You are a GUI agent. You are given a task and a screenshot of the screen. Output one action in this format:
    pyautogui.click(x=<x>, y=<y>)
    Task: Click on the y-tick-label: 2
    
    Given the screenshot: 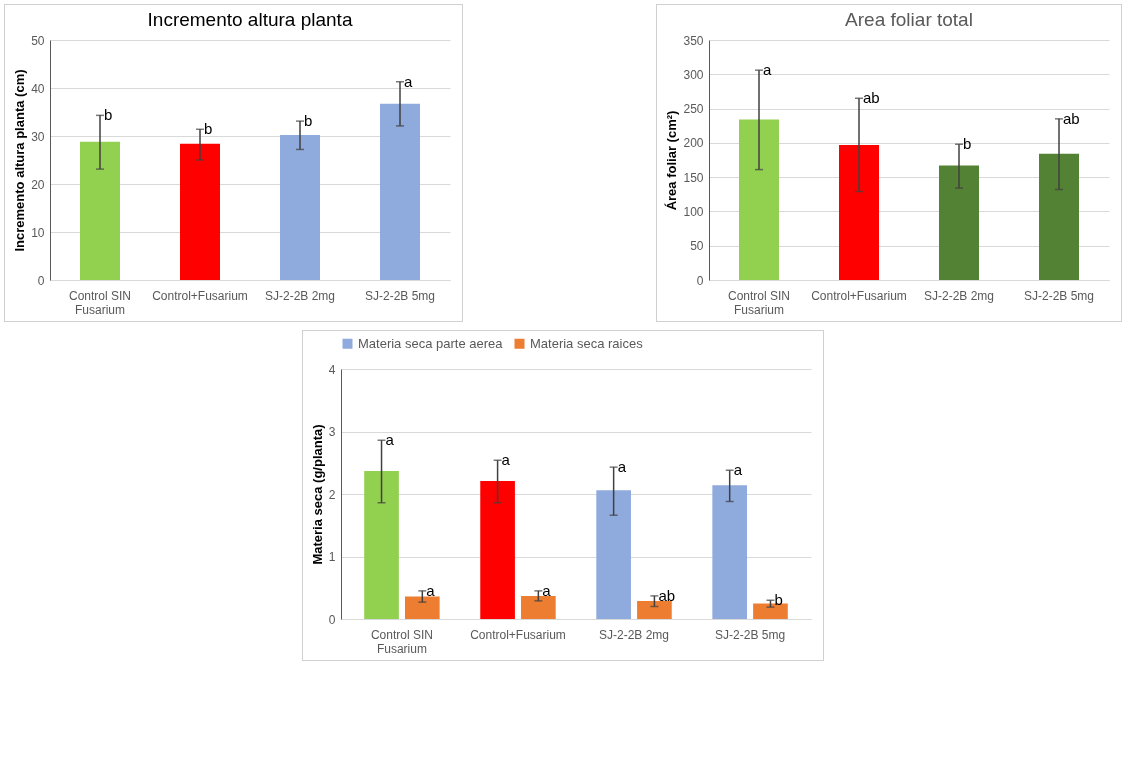 What is the action you would take?
    pyautogui.click(x=332, y=494)
    